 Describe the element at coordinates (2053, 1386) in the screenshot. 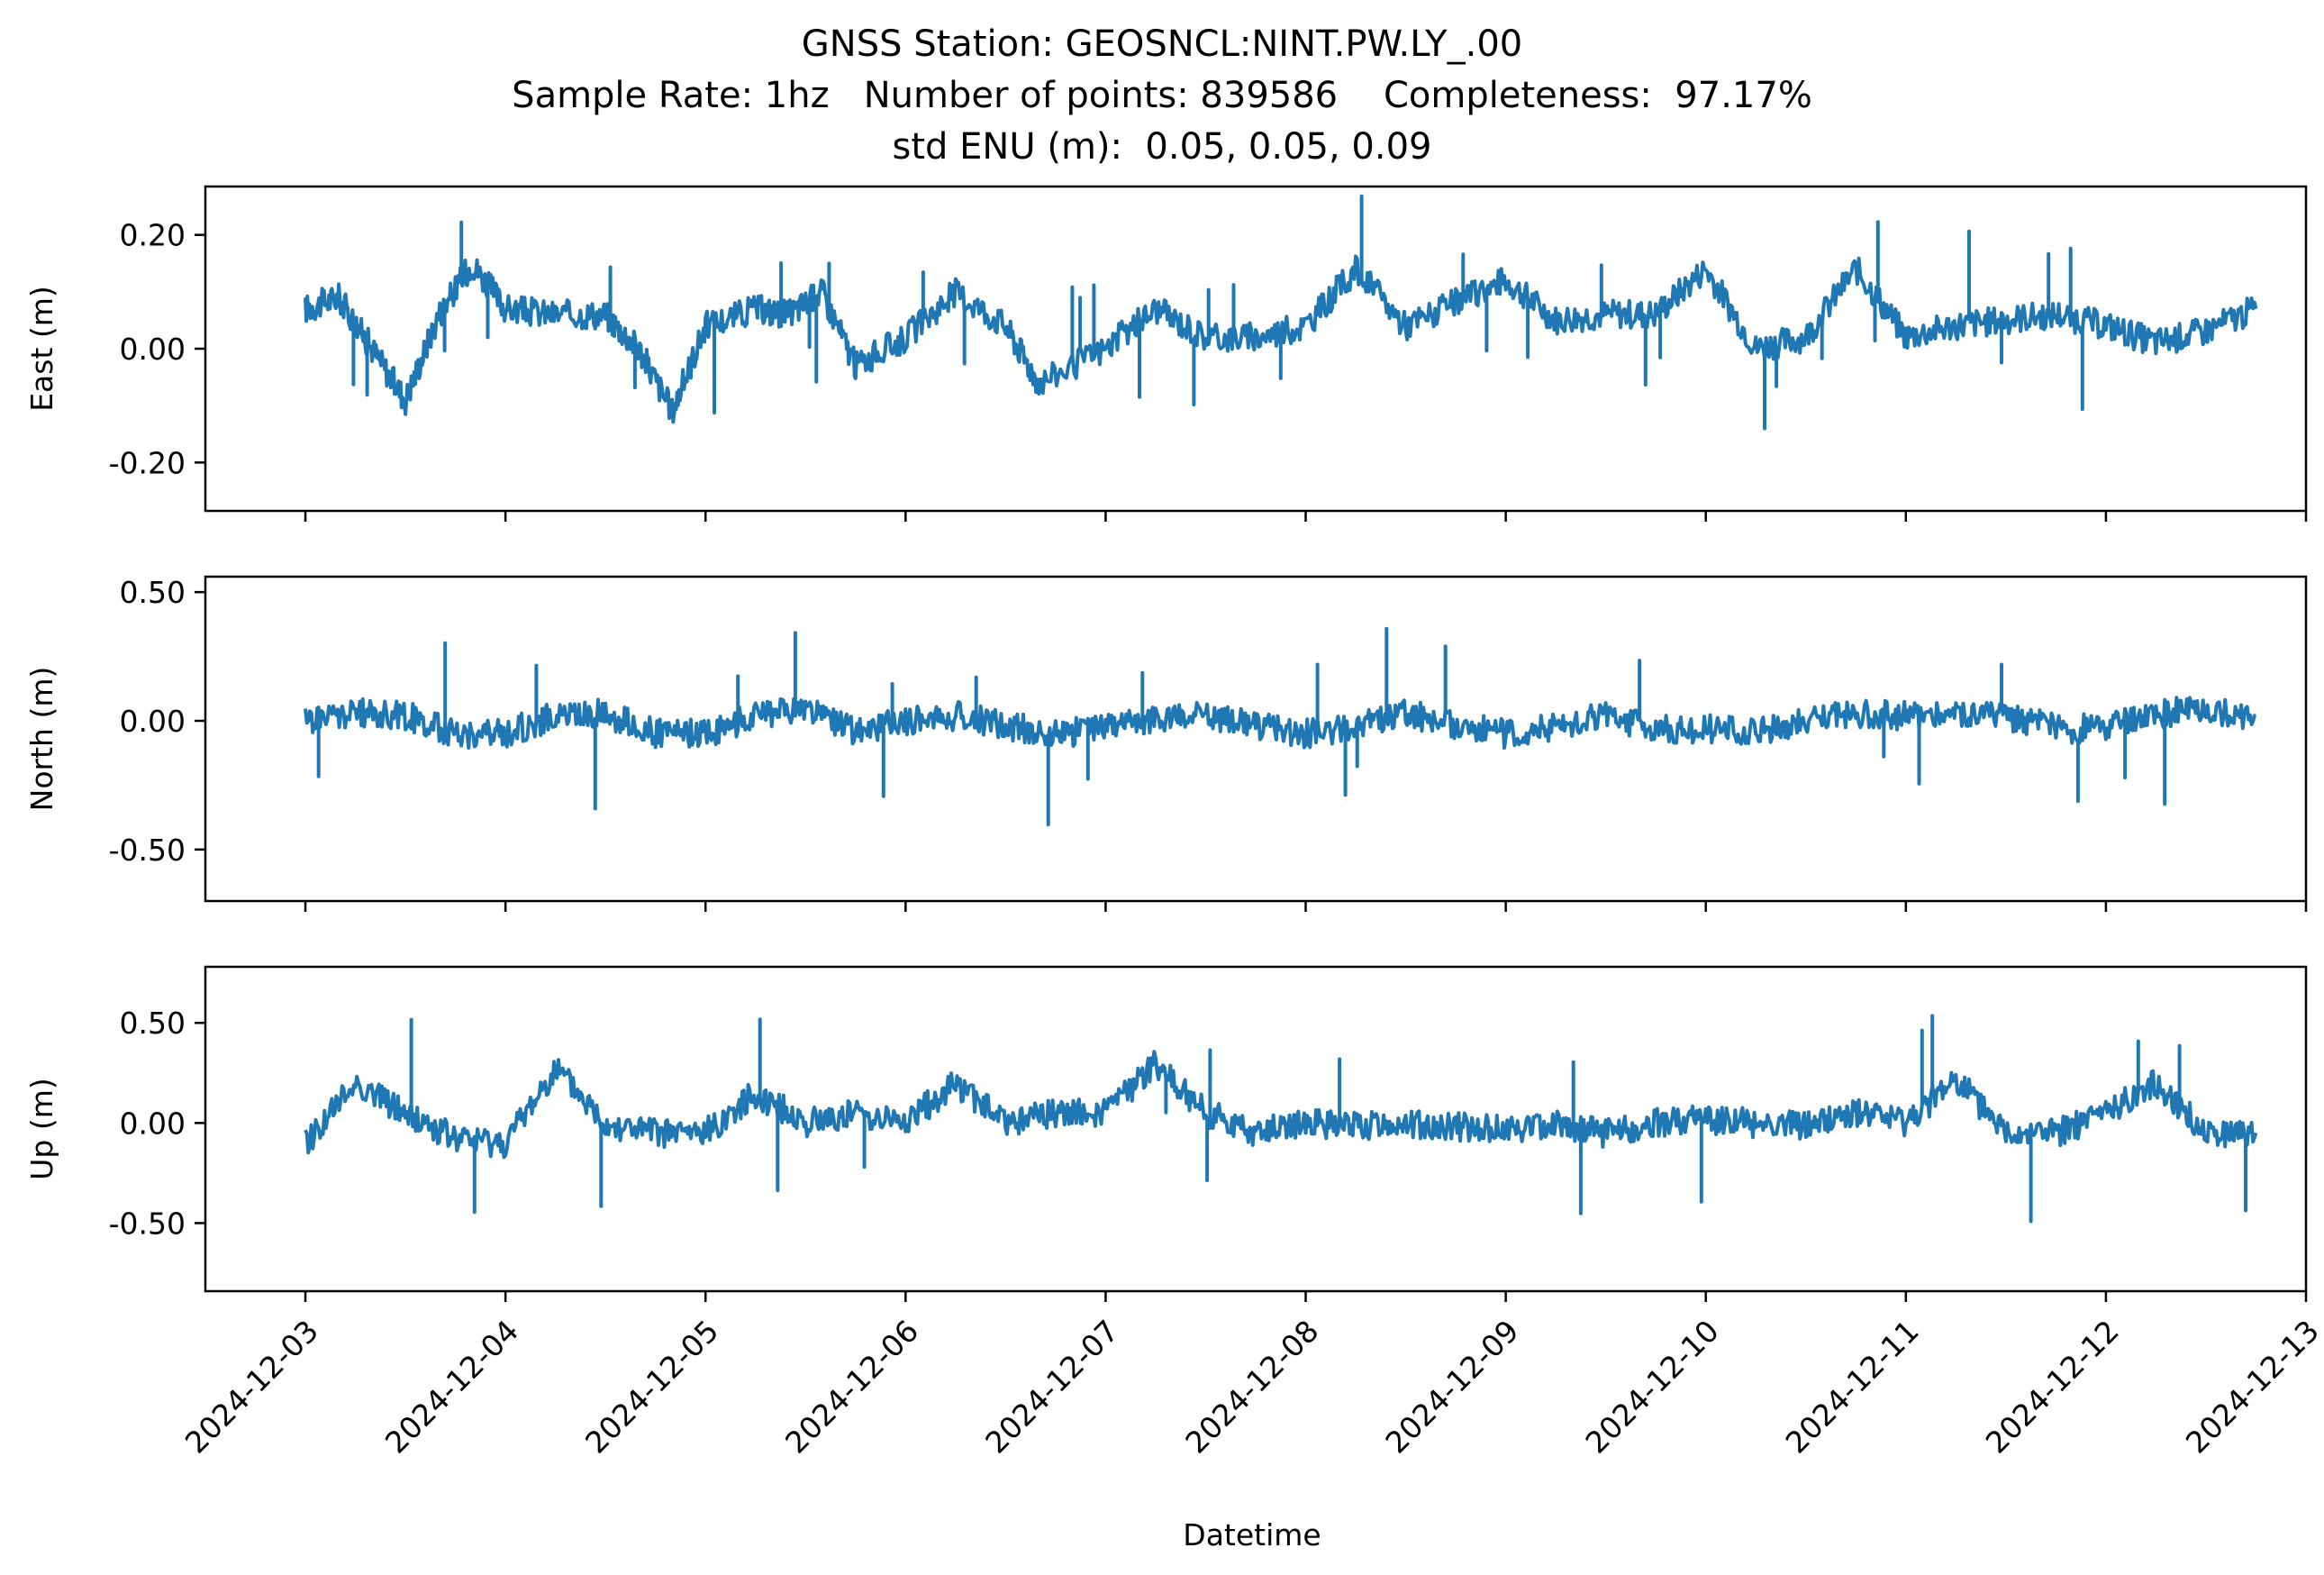

I see `x-tick-label: 2024-12-12` at that location.